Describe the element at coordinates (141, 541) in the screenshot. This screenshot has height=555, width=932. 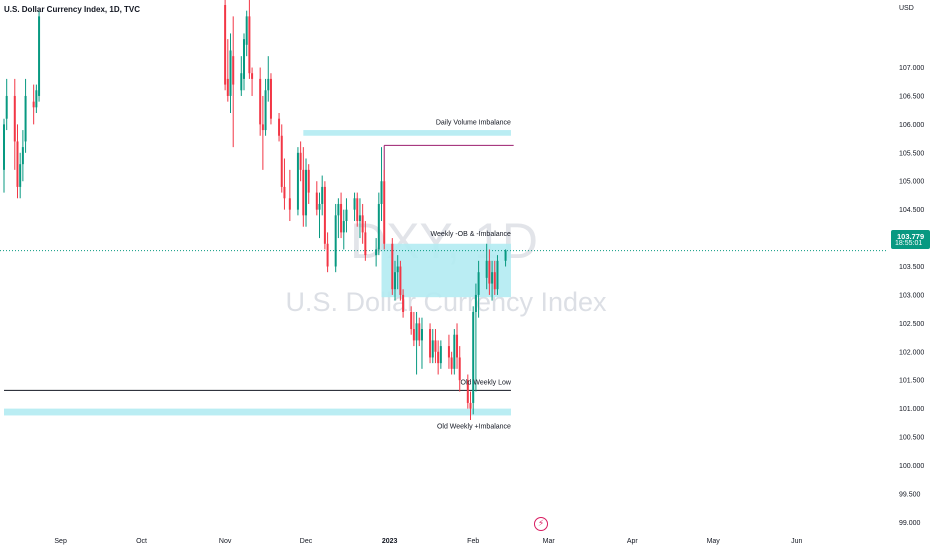
I see `x-tick-label: Oct` at that location.